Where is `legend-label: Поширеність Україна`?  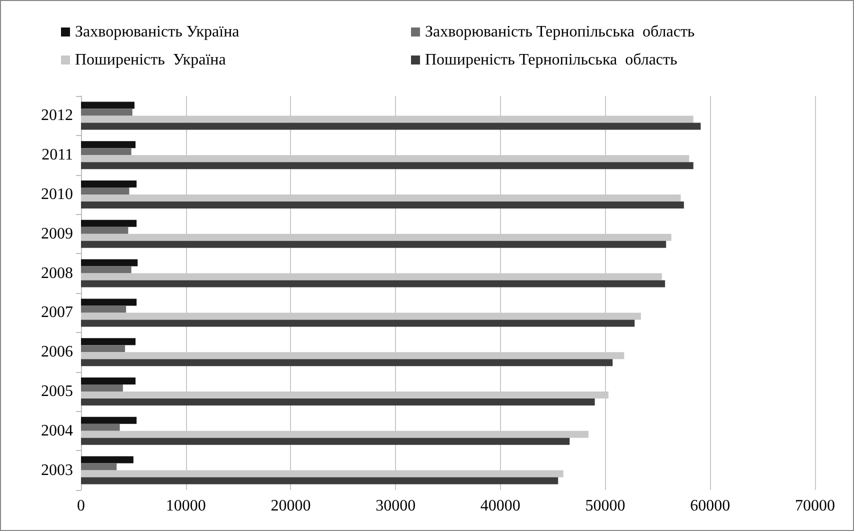
legend-label: Поширеність Україна is located at coordinates (150, 60).